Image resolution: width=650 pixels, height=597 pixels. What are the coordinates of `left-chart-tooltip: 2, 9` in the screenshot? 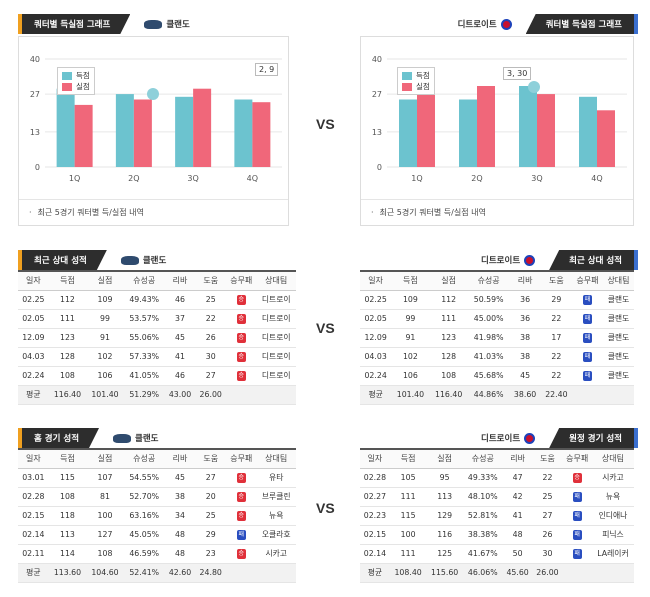 It's located at (267, 69).